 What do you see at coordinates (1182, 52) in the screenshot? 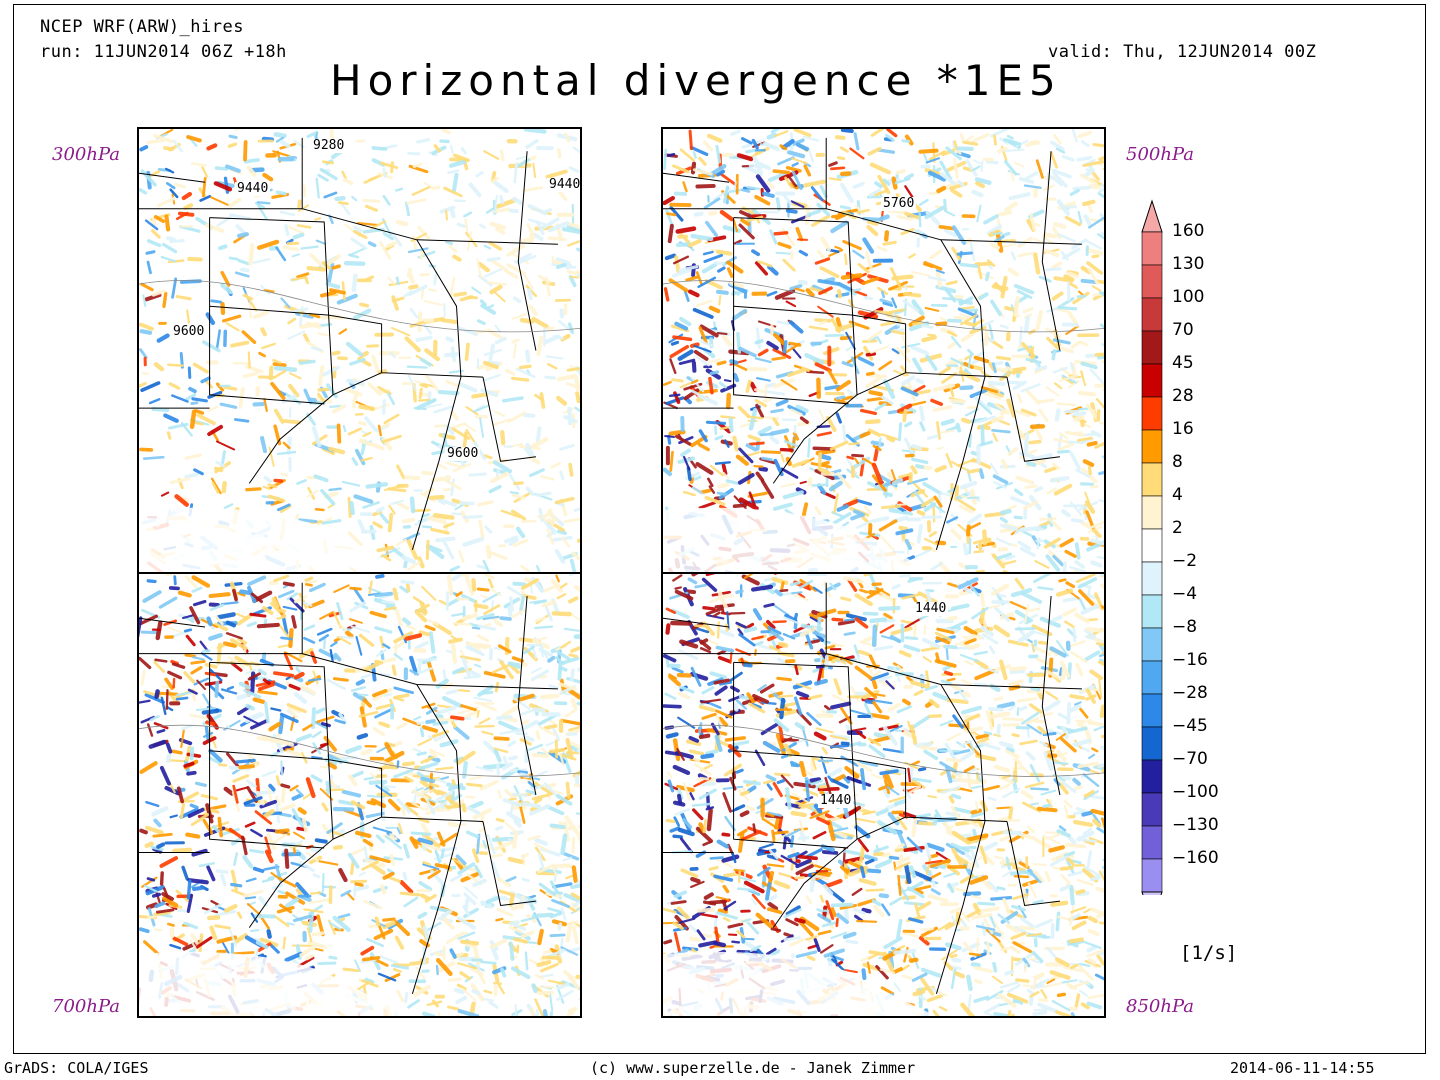
I see `valid-time: valid: Thu, 12JUN2014 00Z` at bounding box center [1182, 52].